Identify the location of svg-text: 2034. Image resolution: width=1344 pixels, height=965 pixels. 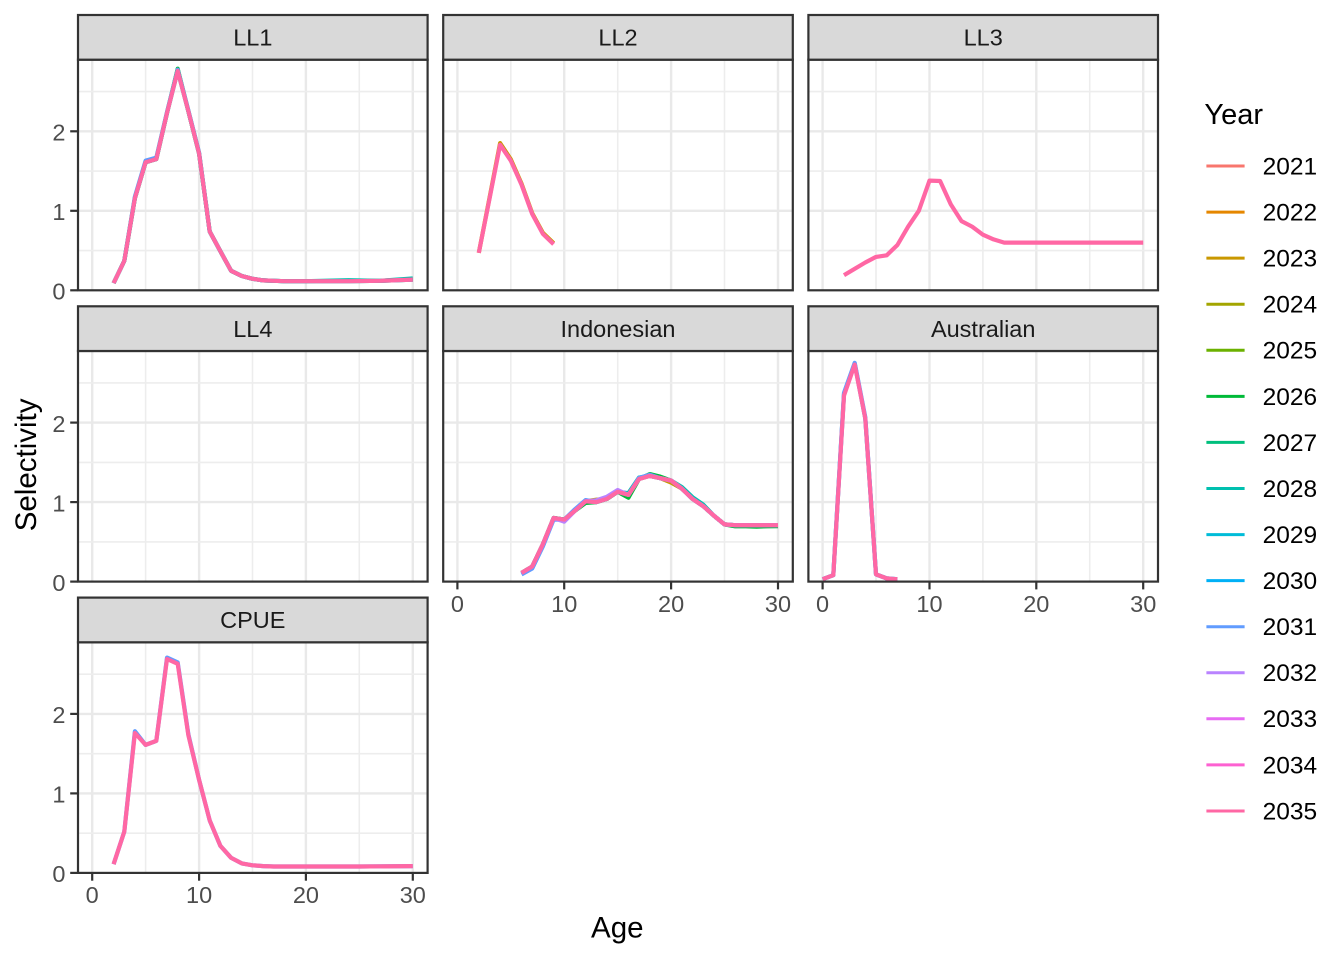
(1290, 765).